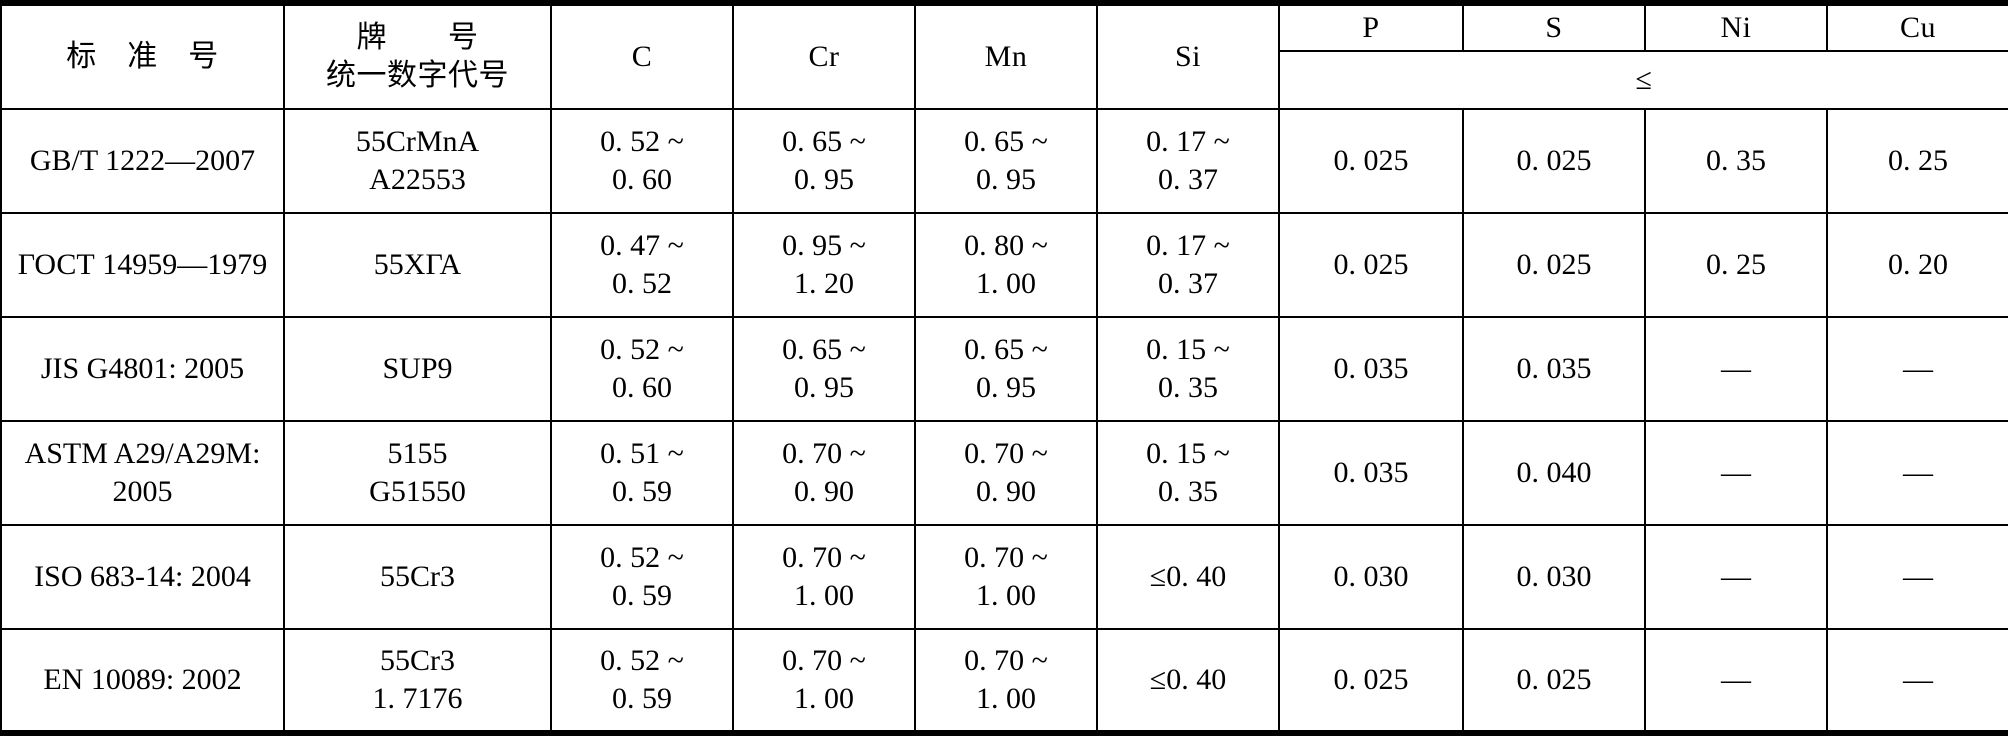  Describe the element at coordinates (142, 681) in the screenshot. I see `standard-cell: EN 10089: 2002` at that location.